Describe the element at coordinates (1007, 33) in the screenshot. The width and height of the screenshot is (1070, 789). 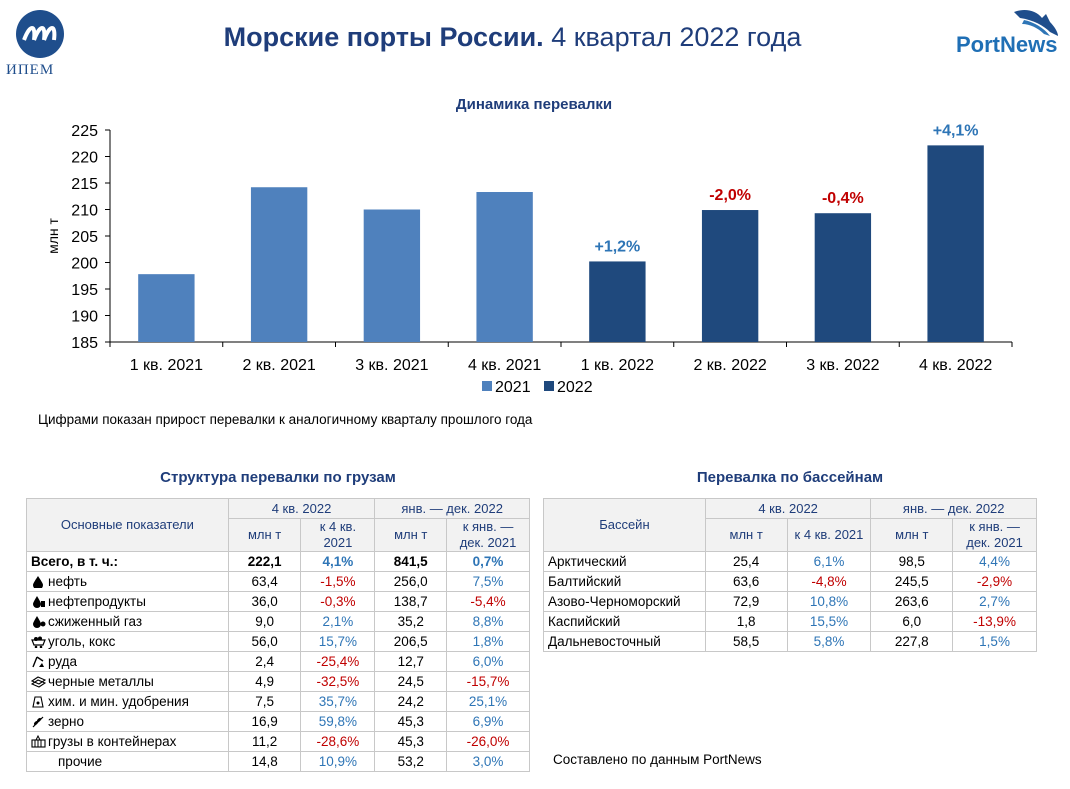
I see `portnews-logo: PortNews` at that location.